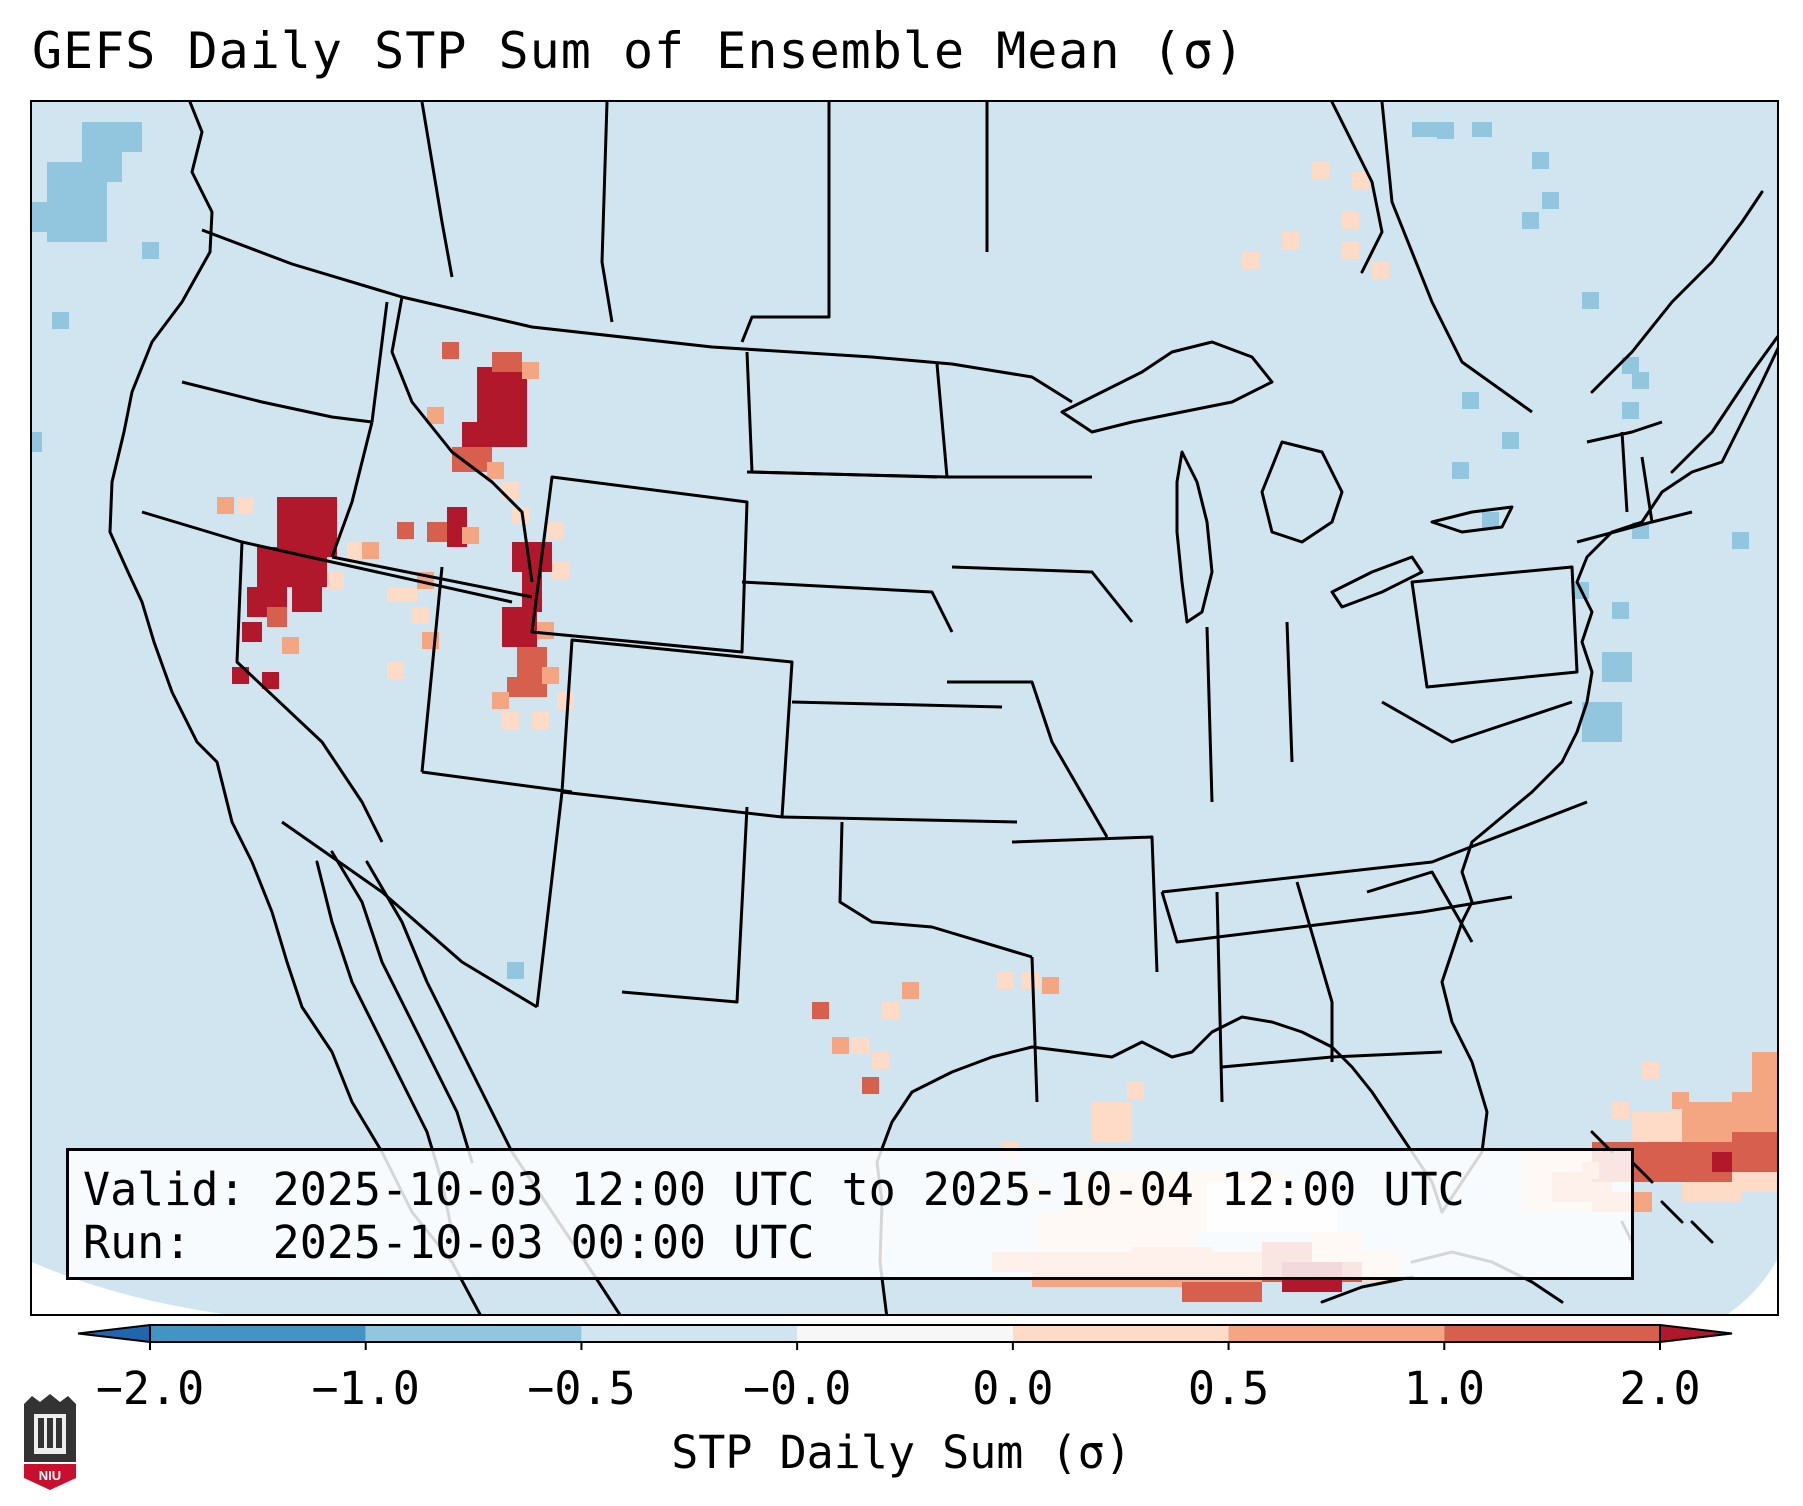 The image size is (1803, 1506). What do you see at coordinates (1012, 1388) in the screenshot?
I see `colorbar-tick-label: 0.0` at bounding box center [1012, 1388].